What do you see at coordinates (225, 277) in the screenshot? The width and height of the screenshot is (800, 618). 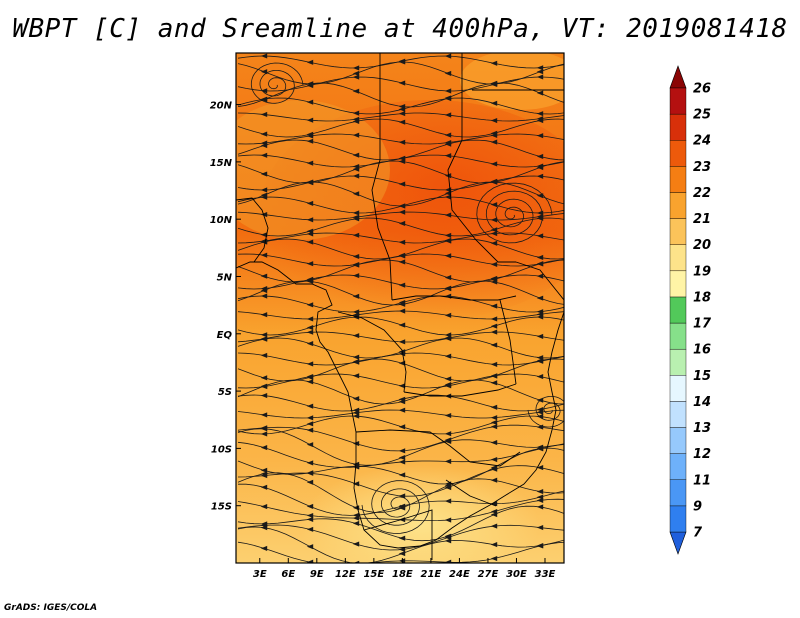 I see `lat-tick-label: 5N` at bounding box center [225, 277].